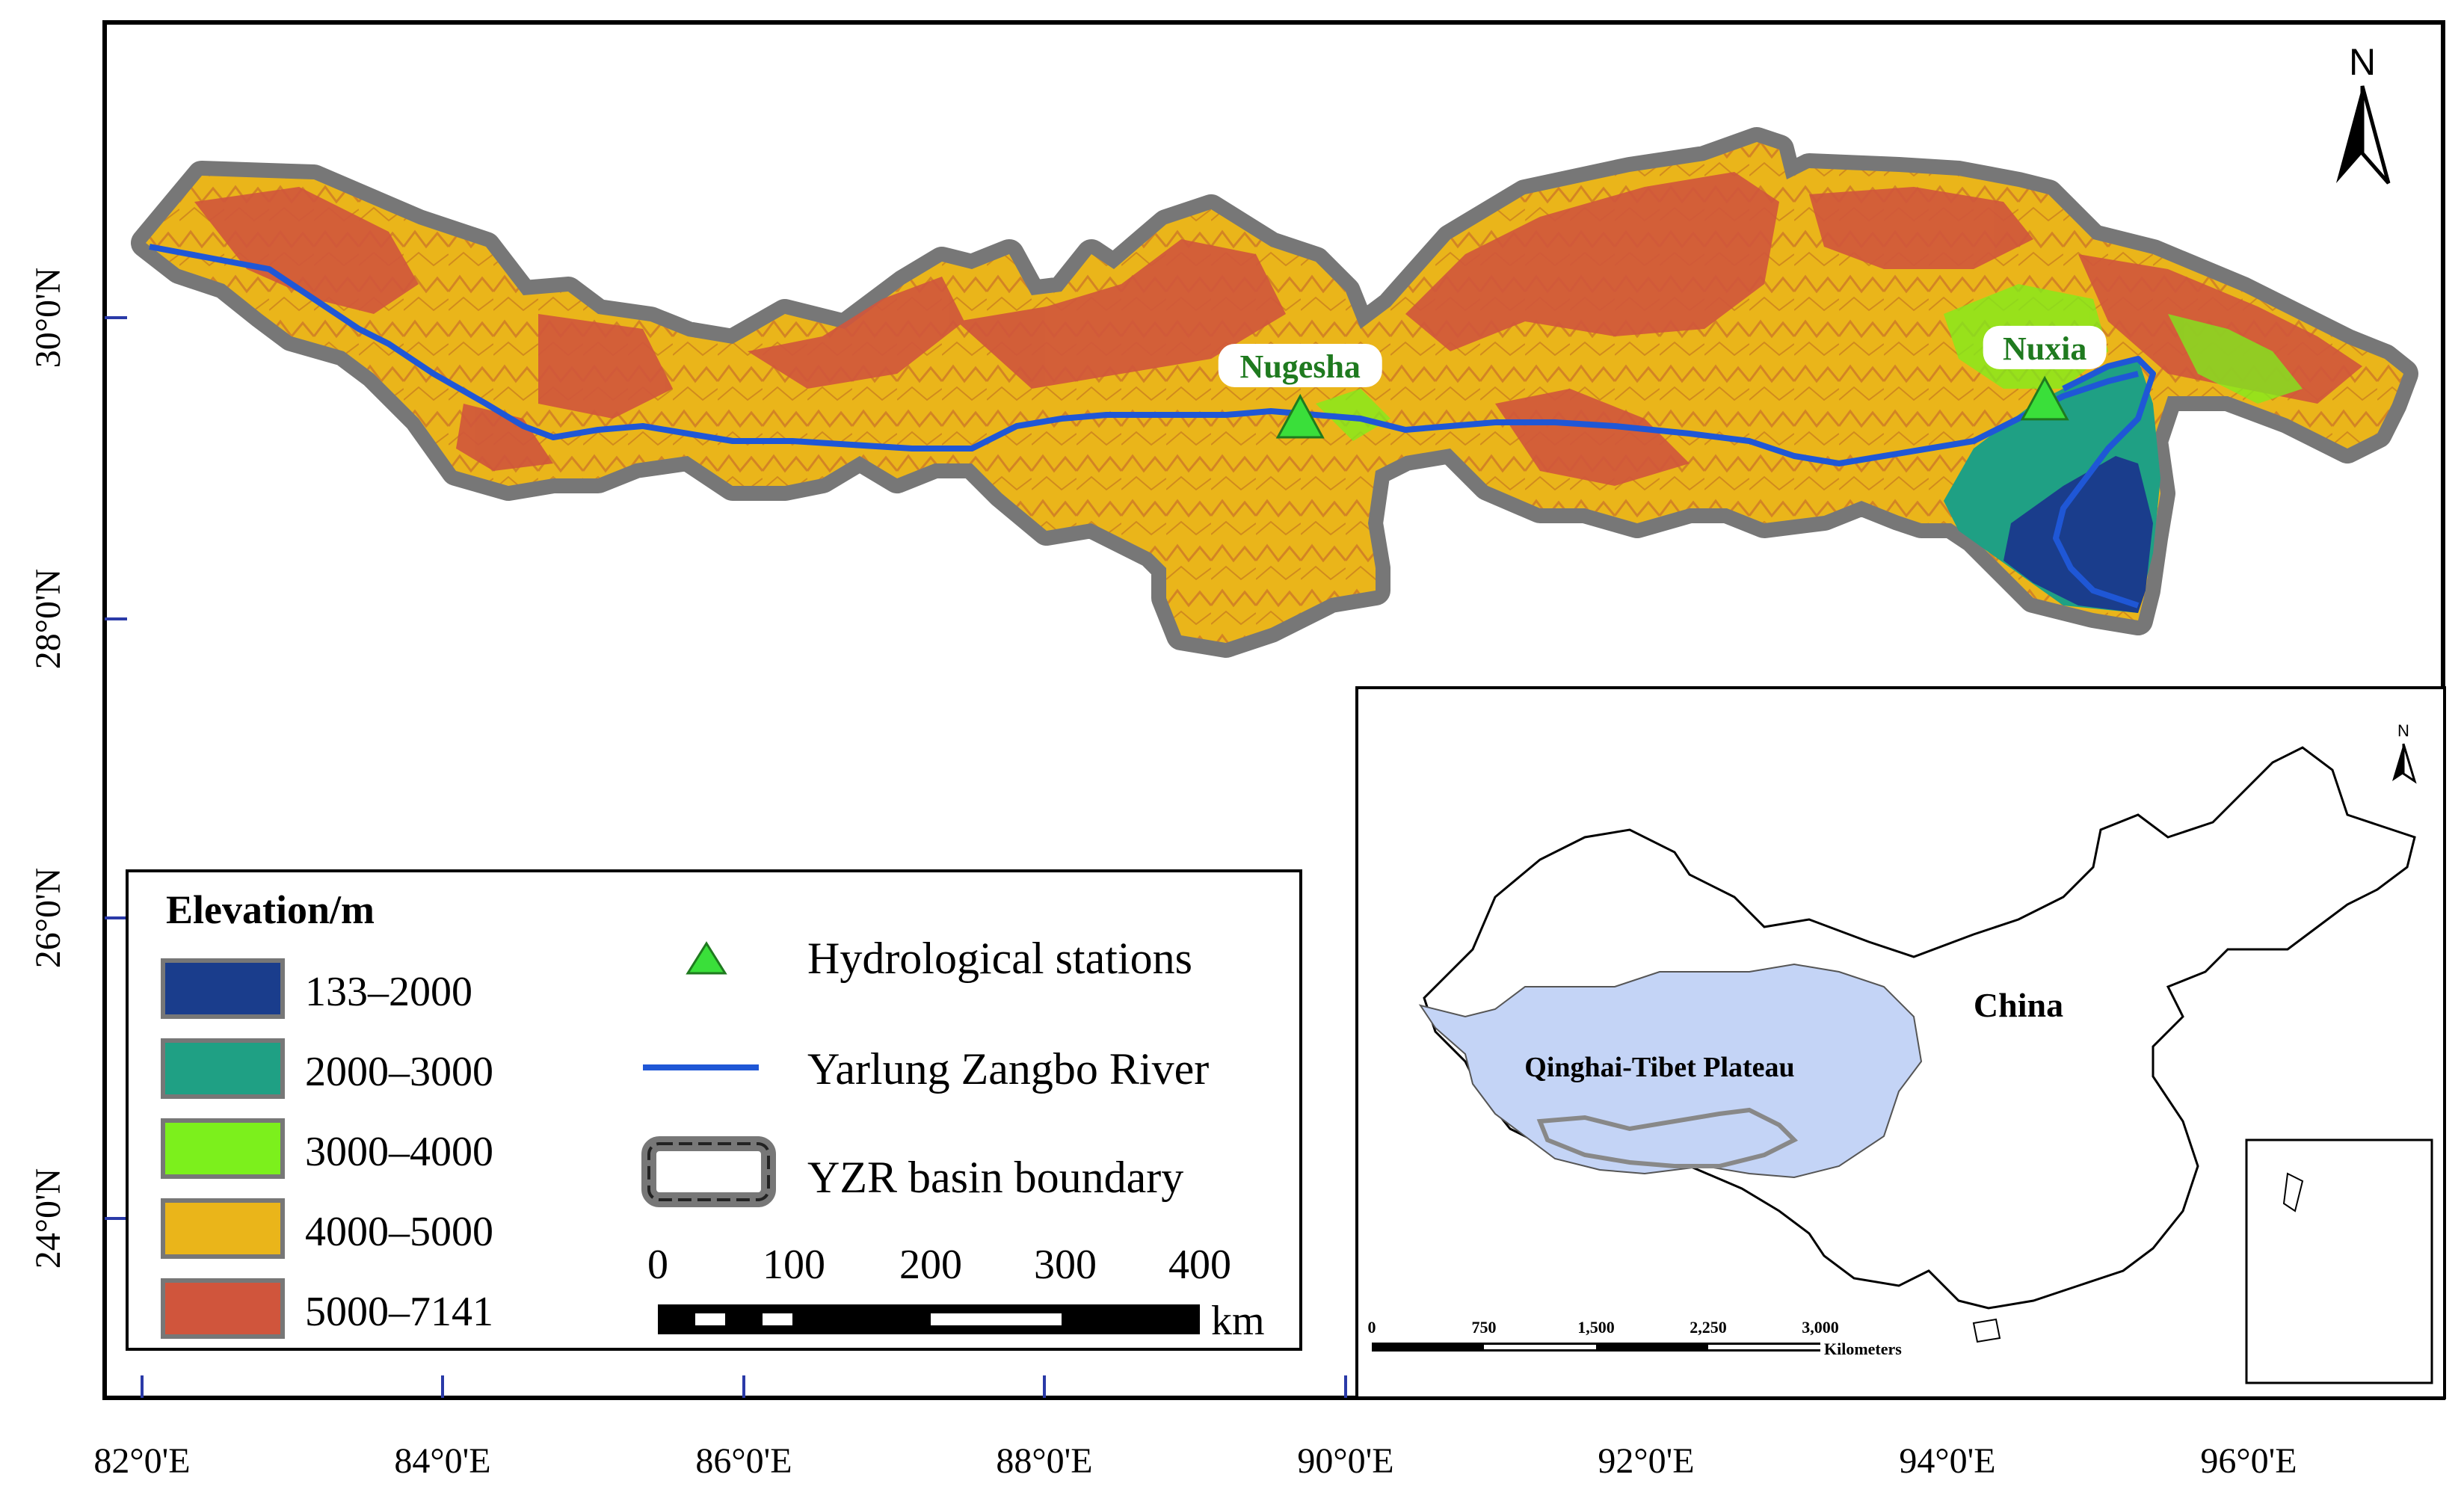 The height and width of the screenshot is (1507, 2464). Describe the element at coordinates (399, 1312) in the screenshot. I see `legend-class-5: 5000–7141` at that location.